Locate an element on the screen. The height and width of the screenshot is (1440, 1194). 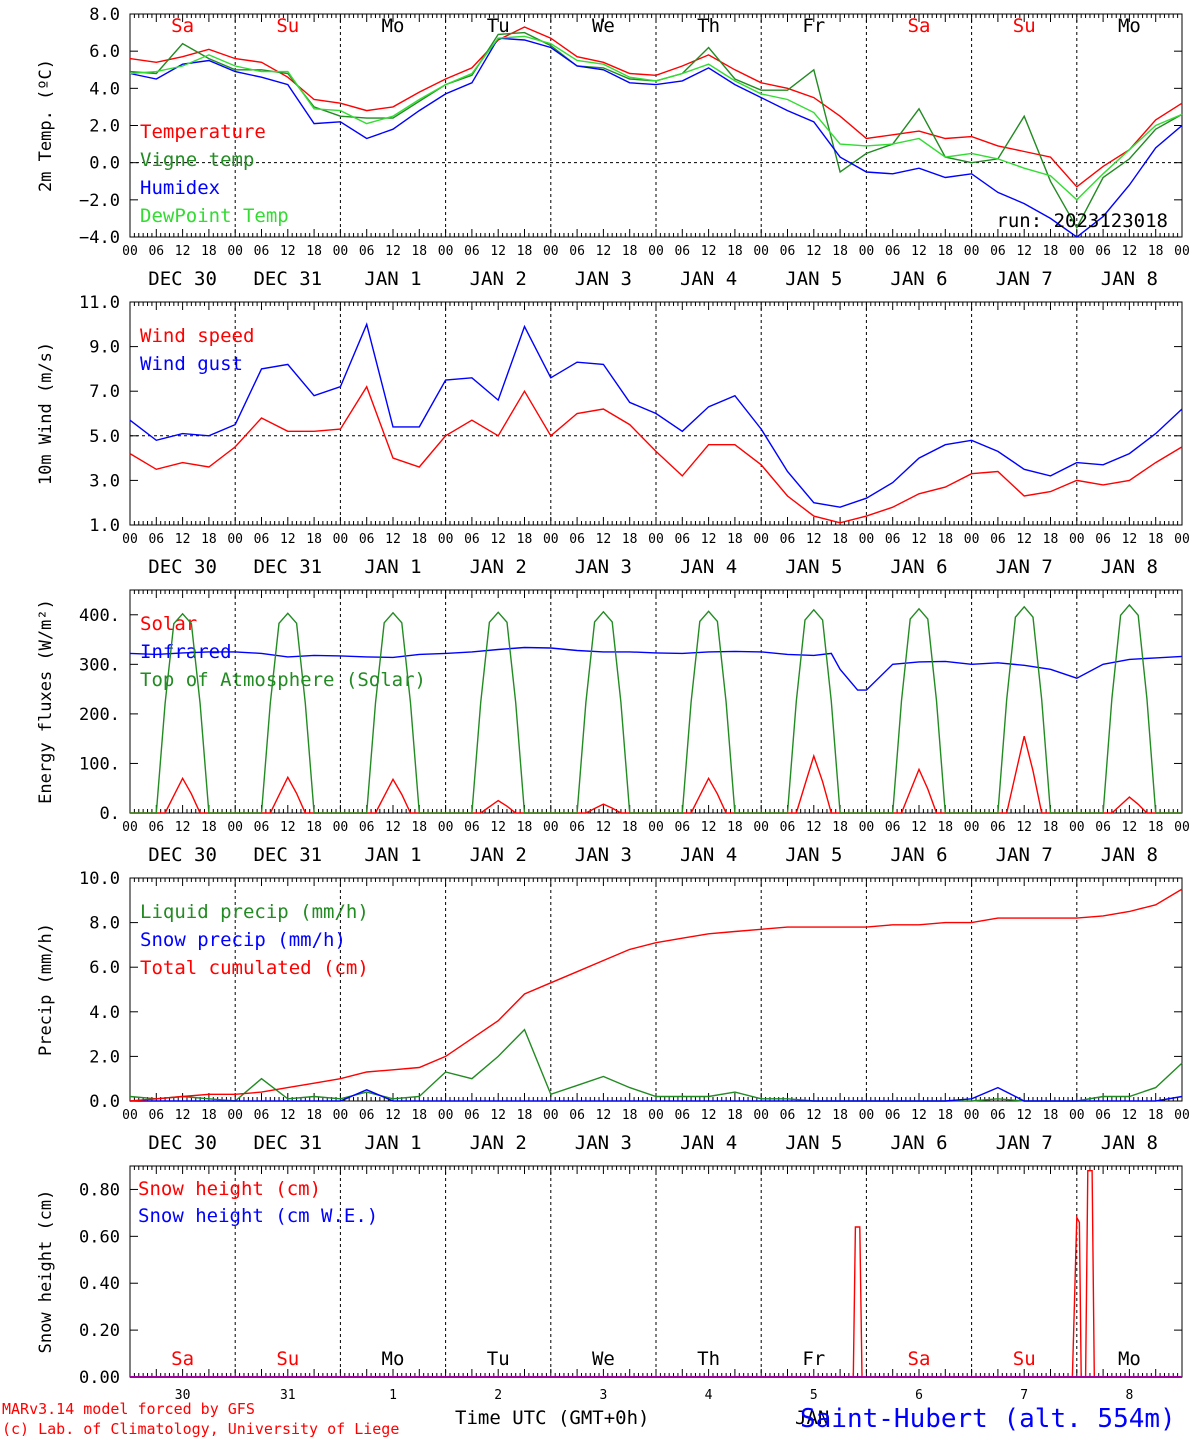
weekday-label: Su is located at coordinates (287, 26).